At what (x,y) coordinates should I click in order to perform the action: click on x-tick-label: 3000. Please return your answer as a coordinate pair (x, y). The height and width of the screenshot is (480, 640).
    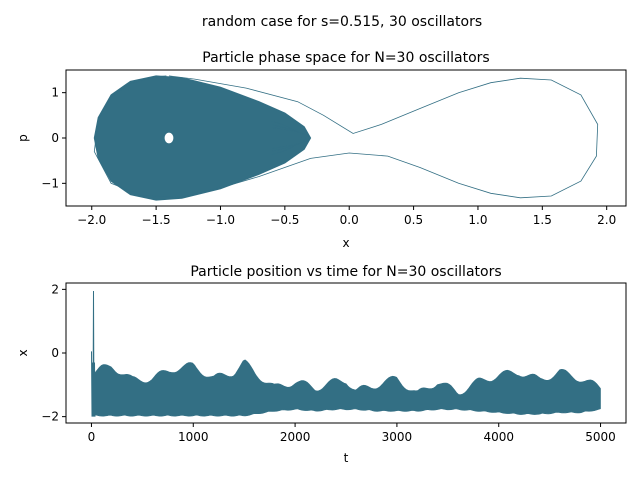
    Looking at the image, I should click on (397, 437).